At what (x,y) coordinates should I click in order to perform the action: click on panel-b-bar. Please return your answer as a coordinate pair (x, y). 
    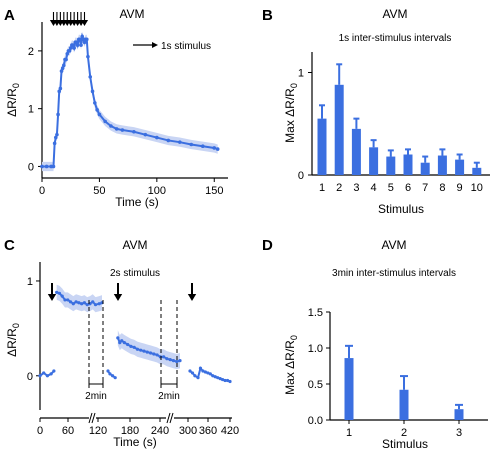
    Looking at the image, I should click on (460, 167).